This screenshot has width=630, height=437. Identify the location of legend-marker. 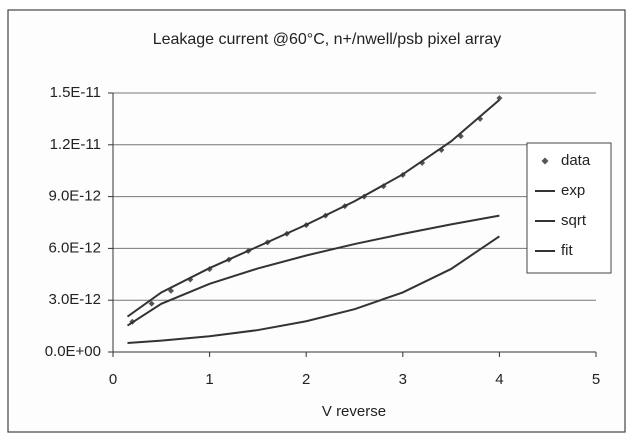
(545, 161).